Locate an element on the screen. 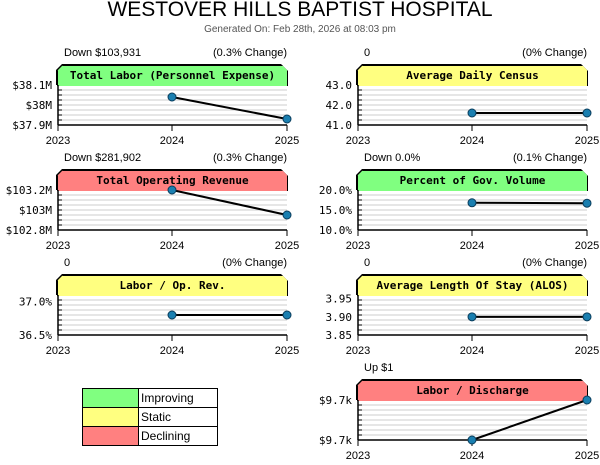 This screenshot has height=465, width=600. y-tick-label: 43.0 is located at coordinates (339, 85).